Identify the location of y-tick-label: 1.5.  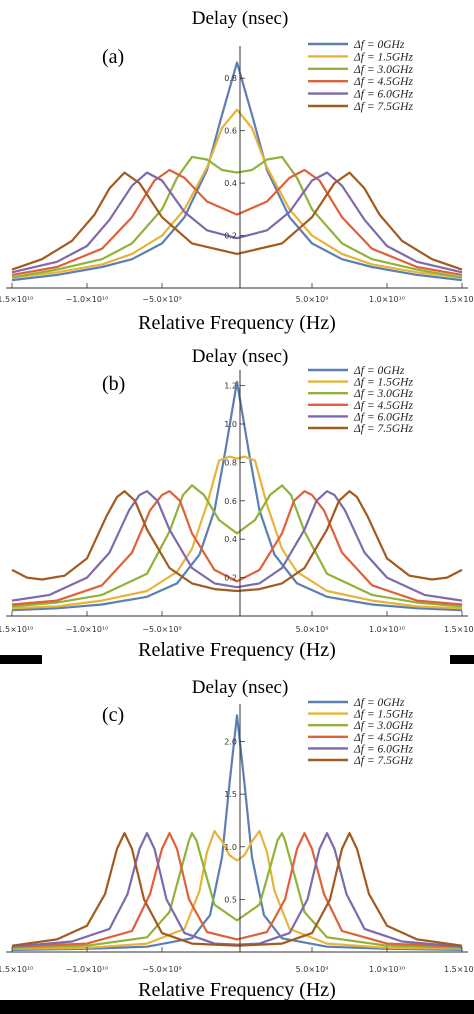
(230, 794).